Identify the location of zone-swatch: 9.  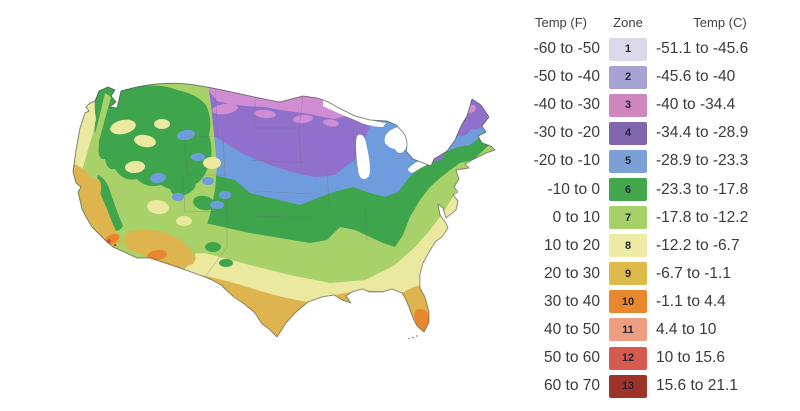
(628, 274).